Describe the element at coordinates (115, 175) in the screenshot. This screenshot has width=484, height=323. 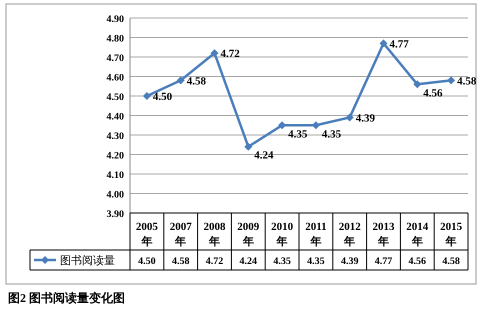
I see `y-tick-label: 4.10` at that location.